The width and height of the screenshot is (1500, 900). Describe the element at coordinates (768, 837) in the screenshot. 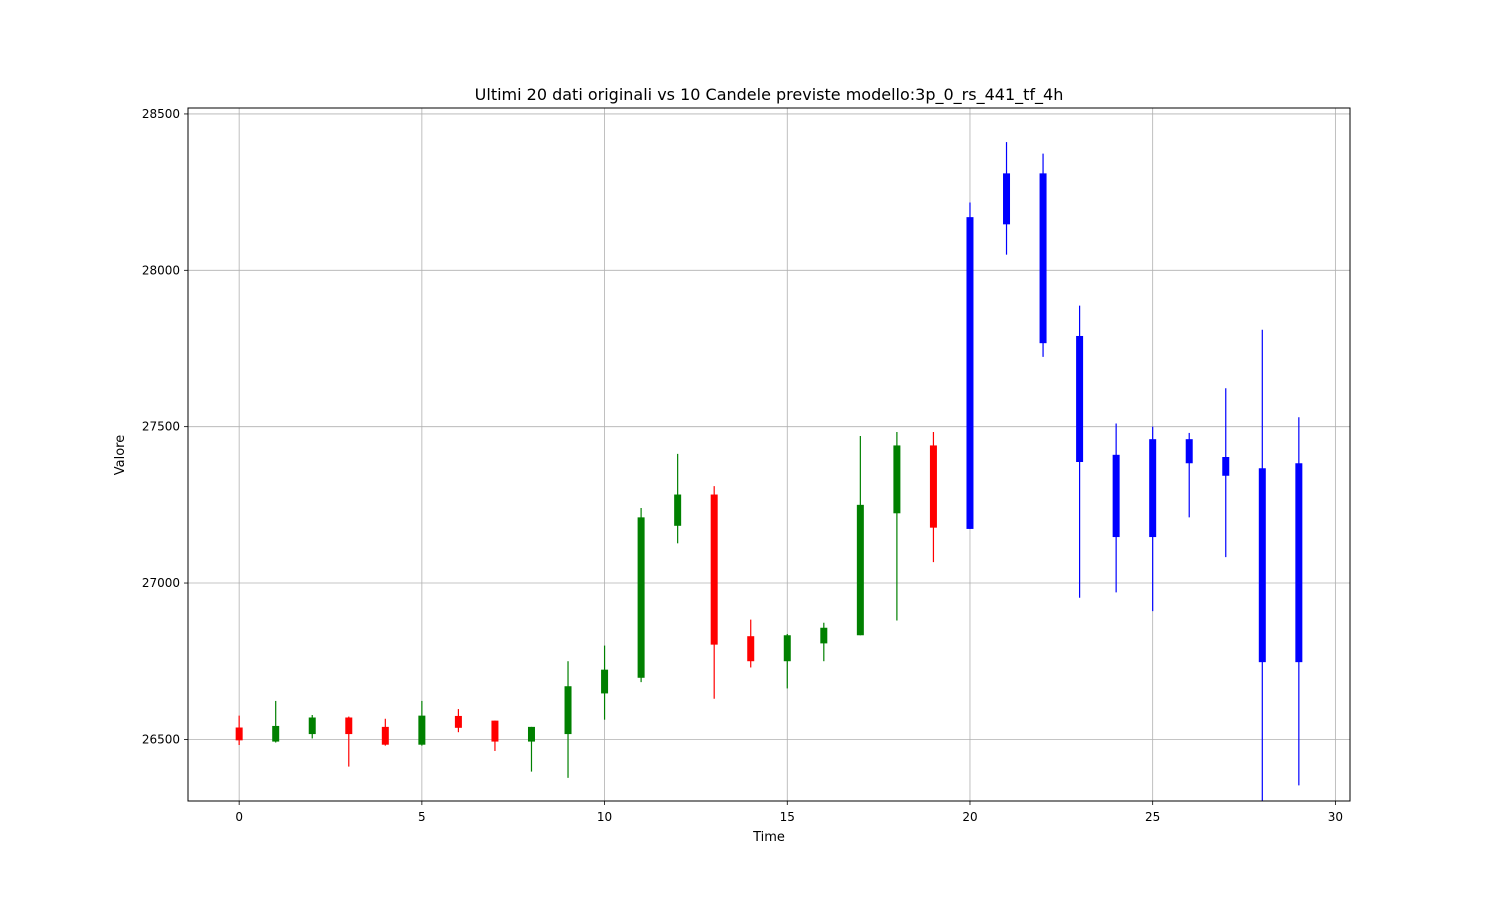

I see `x-axis-label: Time` at that location.